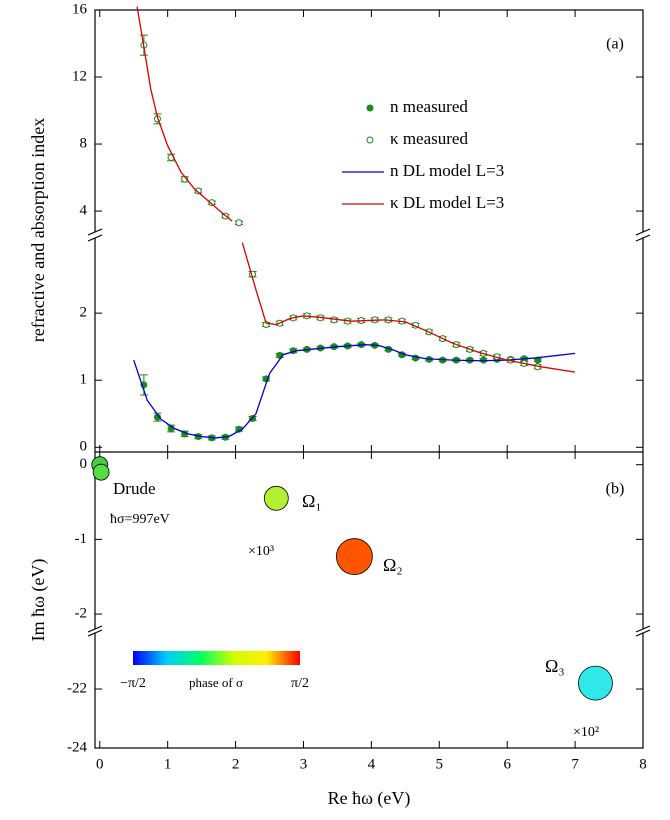  I want to click on y-tick-label: -22, so click(77, 688).